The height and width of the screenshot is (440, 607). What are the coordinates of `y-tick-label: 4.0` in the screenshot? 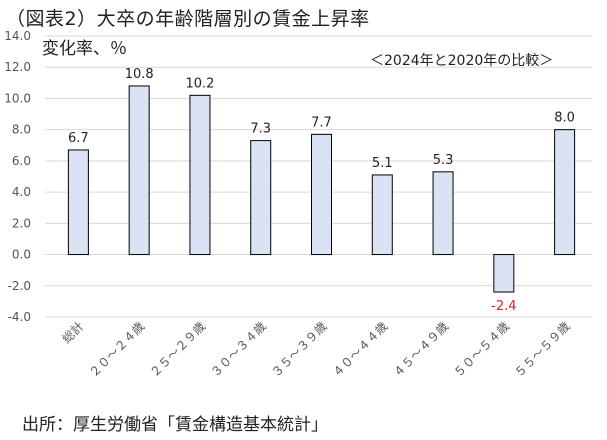 It's located at (21, 192).